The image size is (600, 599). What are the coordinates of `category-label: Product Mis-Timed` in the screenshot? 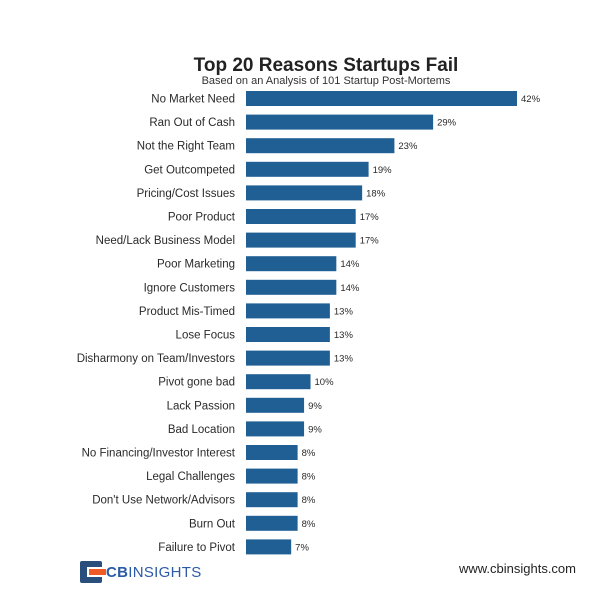 It's located at (187, 312).